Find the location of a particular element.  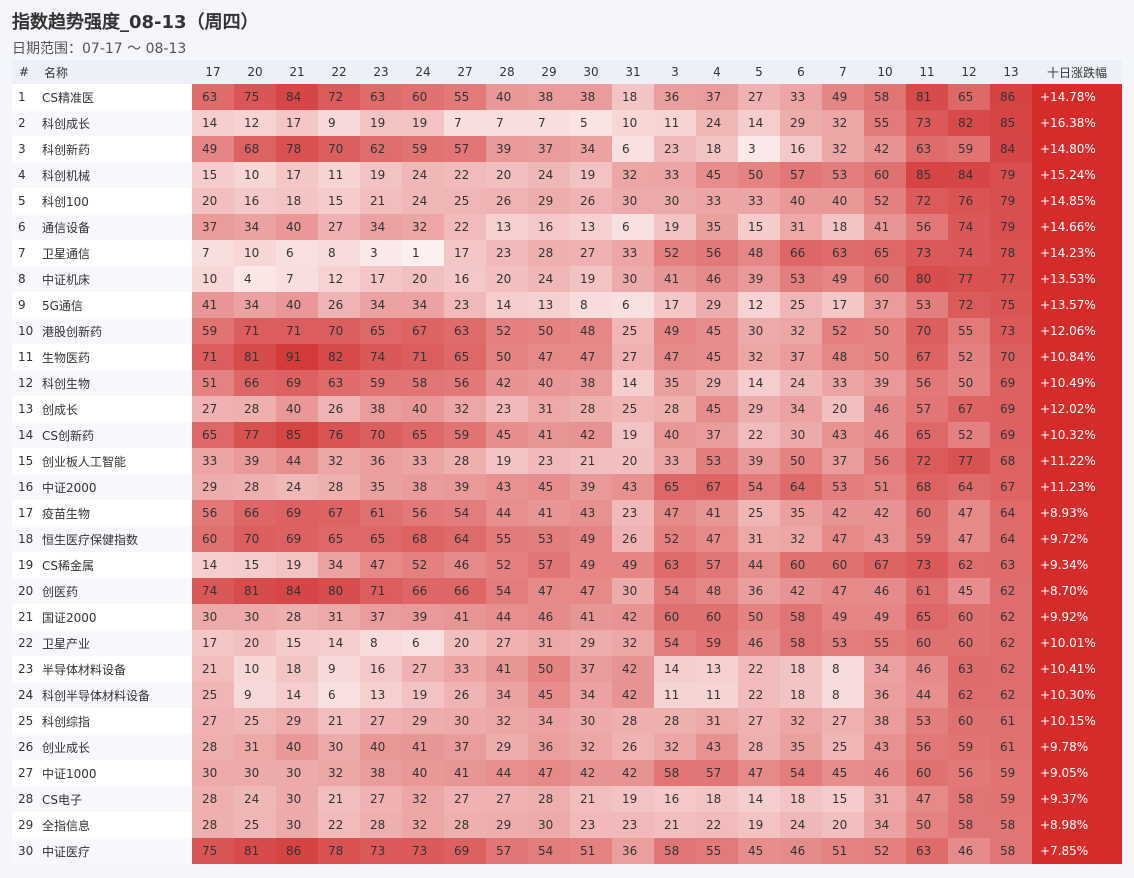

heatmap-cell: 37 is located at coordinates (717, 435).